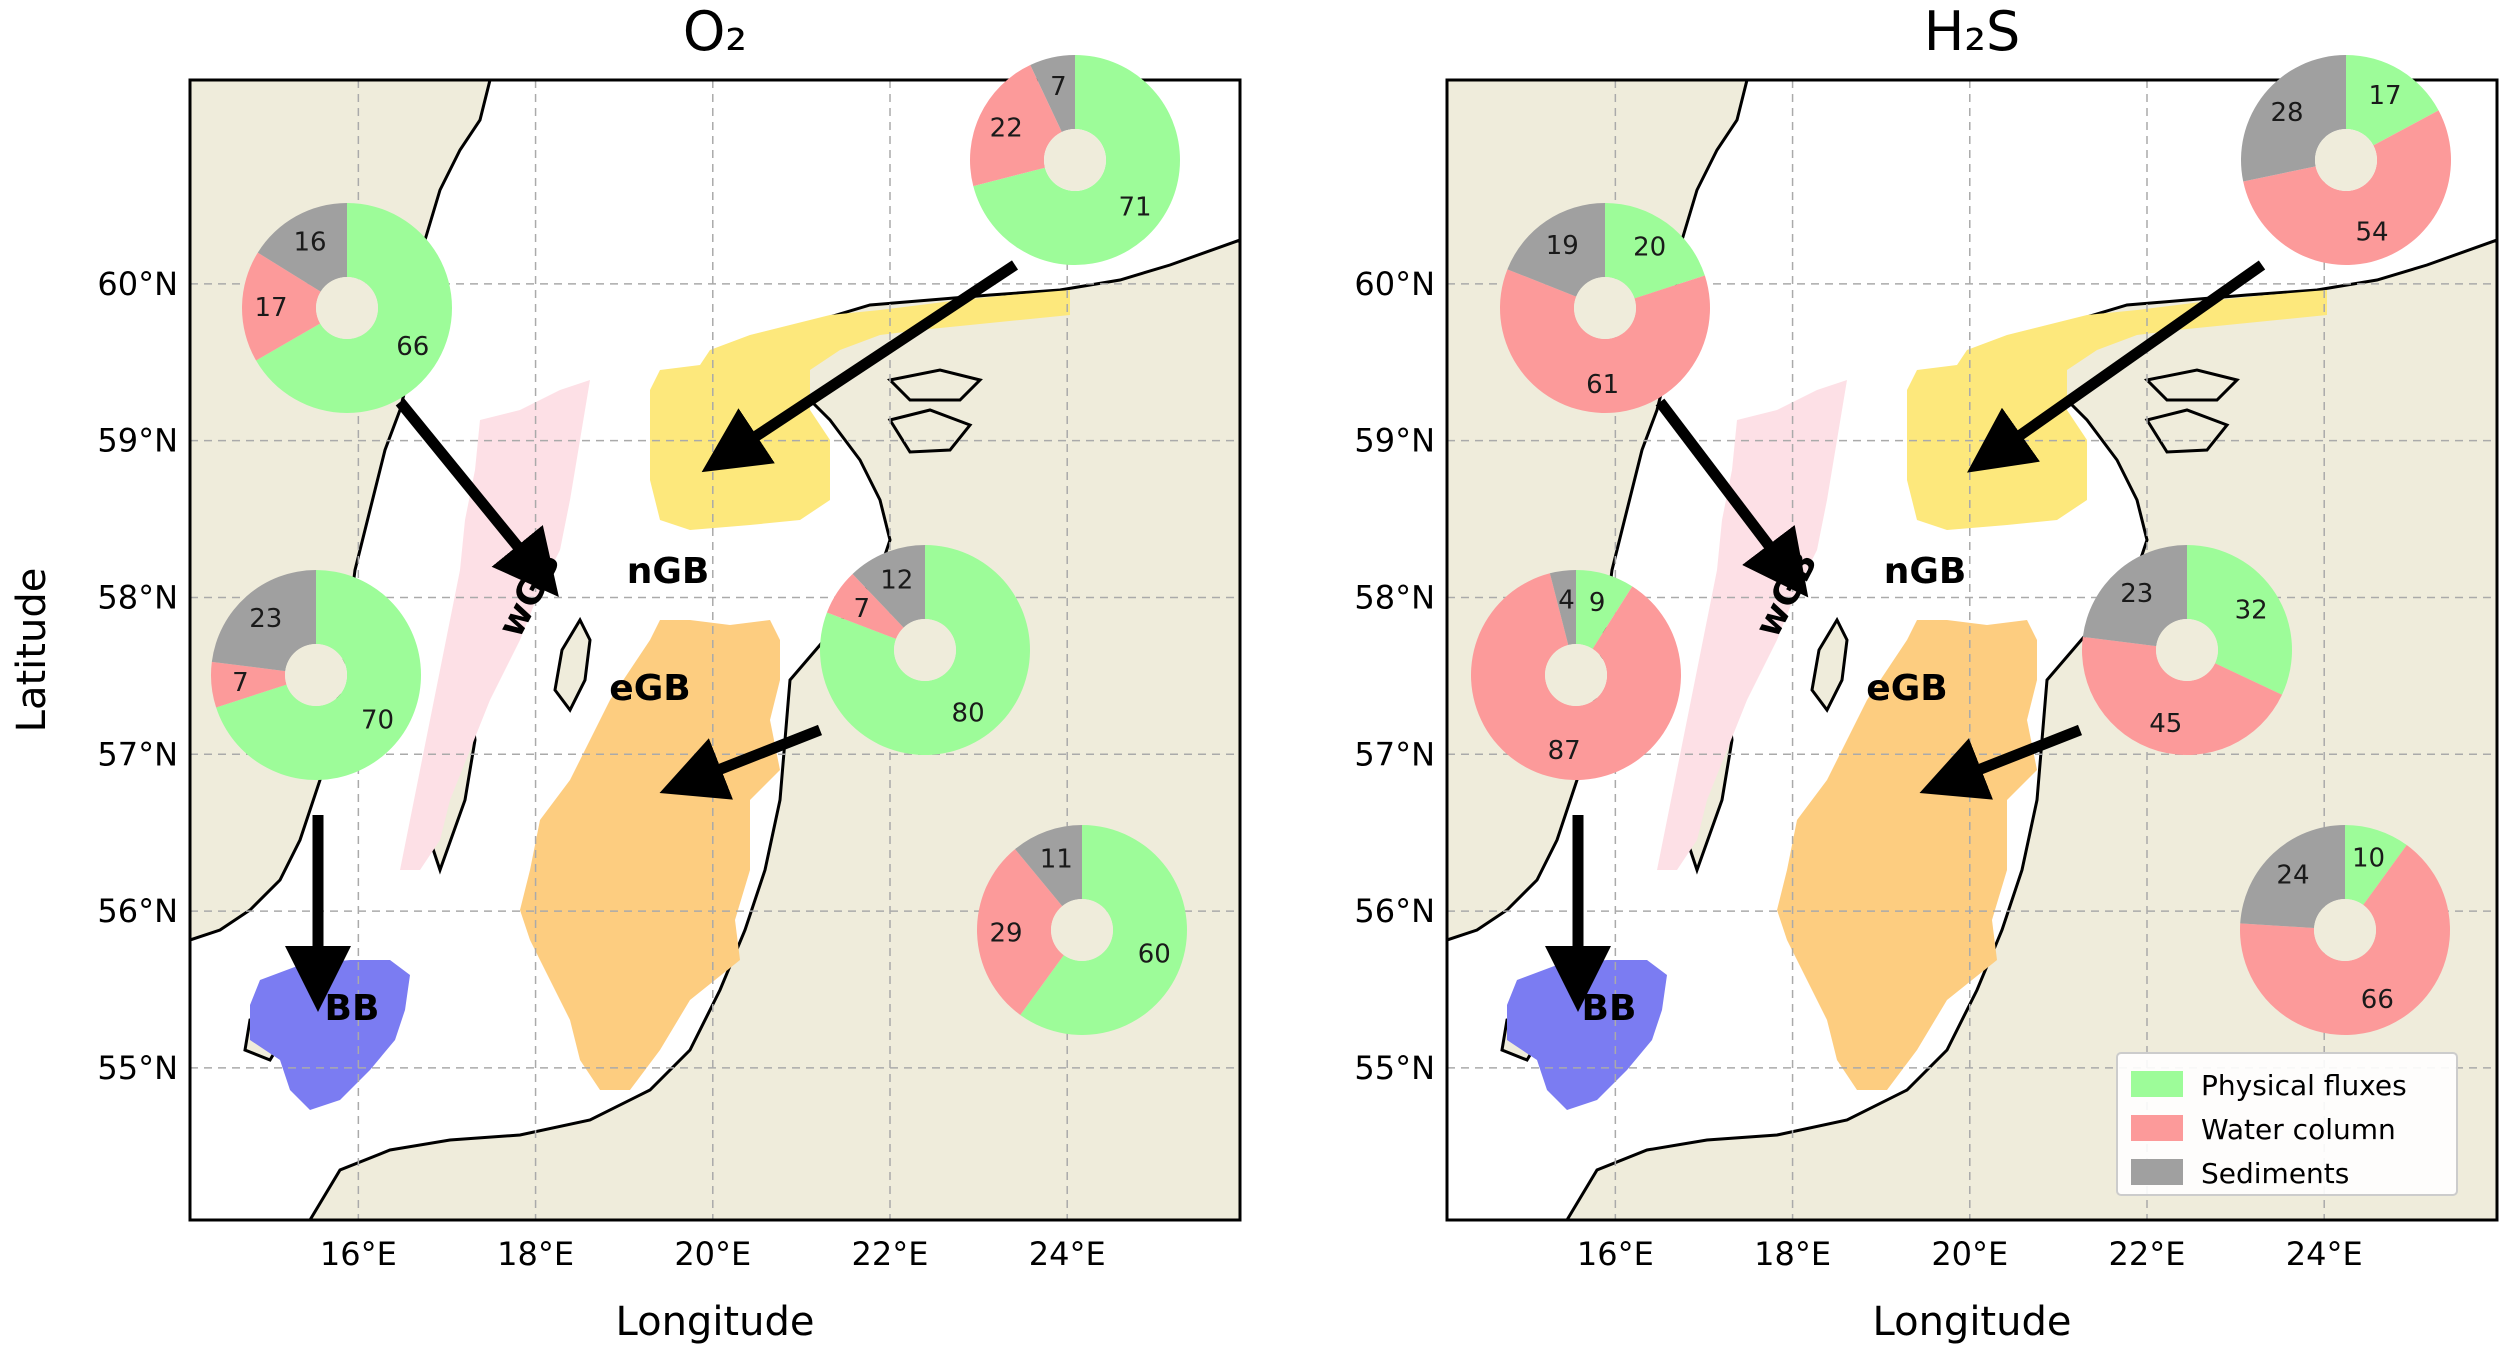 The width and height of the screenshot is (2500, 1349). I want to click on donut-value-label: 61, so click(1602, 385).